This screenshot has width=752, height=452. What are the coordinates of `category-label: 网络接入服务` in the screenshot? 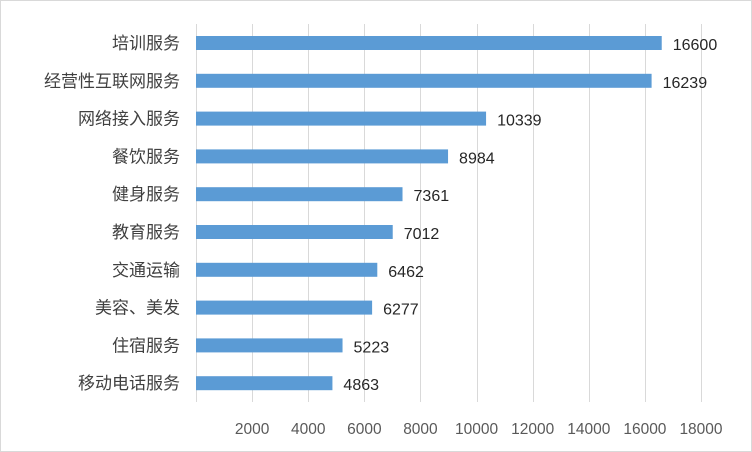 It's located at (129, 120).